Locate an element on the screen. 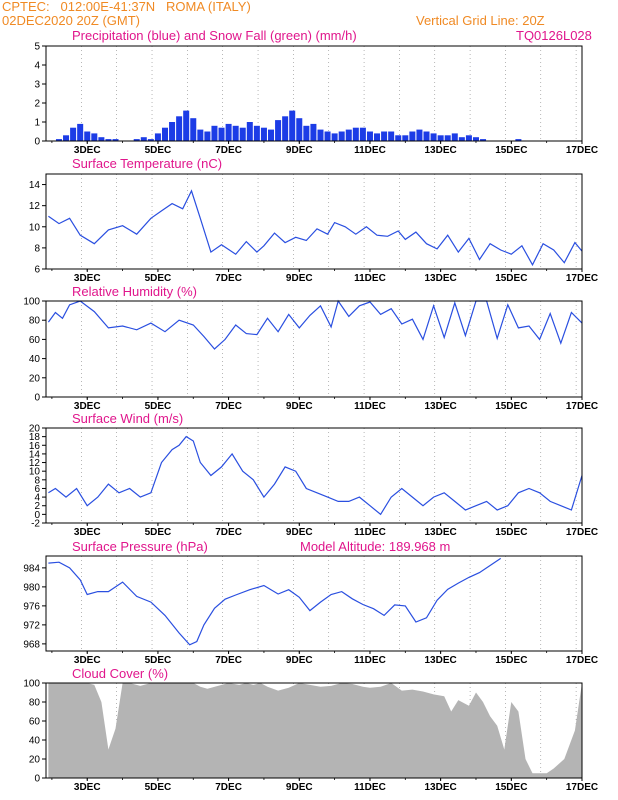 The width and height of the screenshot is (618, 800). y-tick-label: 2 is located at coordinates (37, 104).